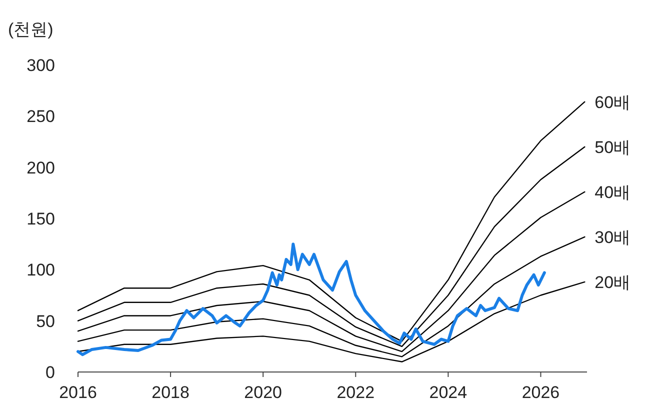 The width and height of the screenshot is (666, 415). Describe the element at coordinates (50, 372) in the screenshot. I see `y-tick-label: 0` at that location.